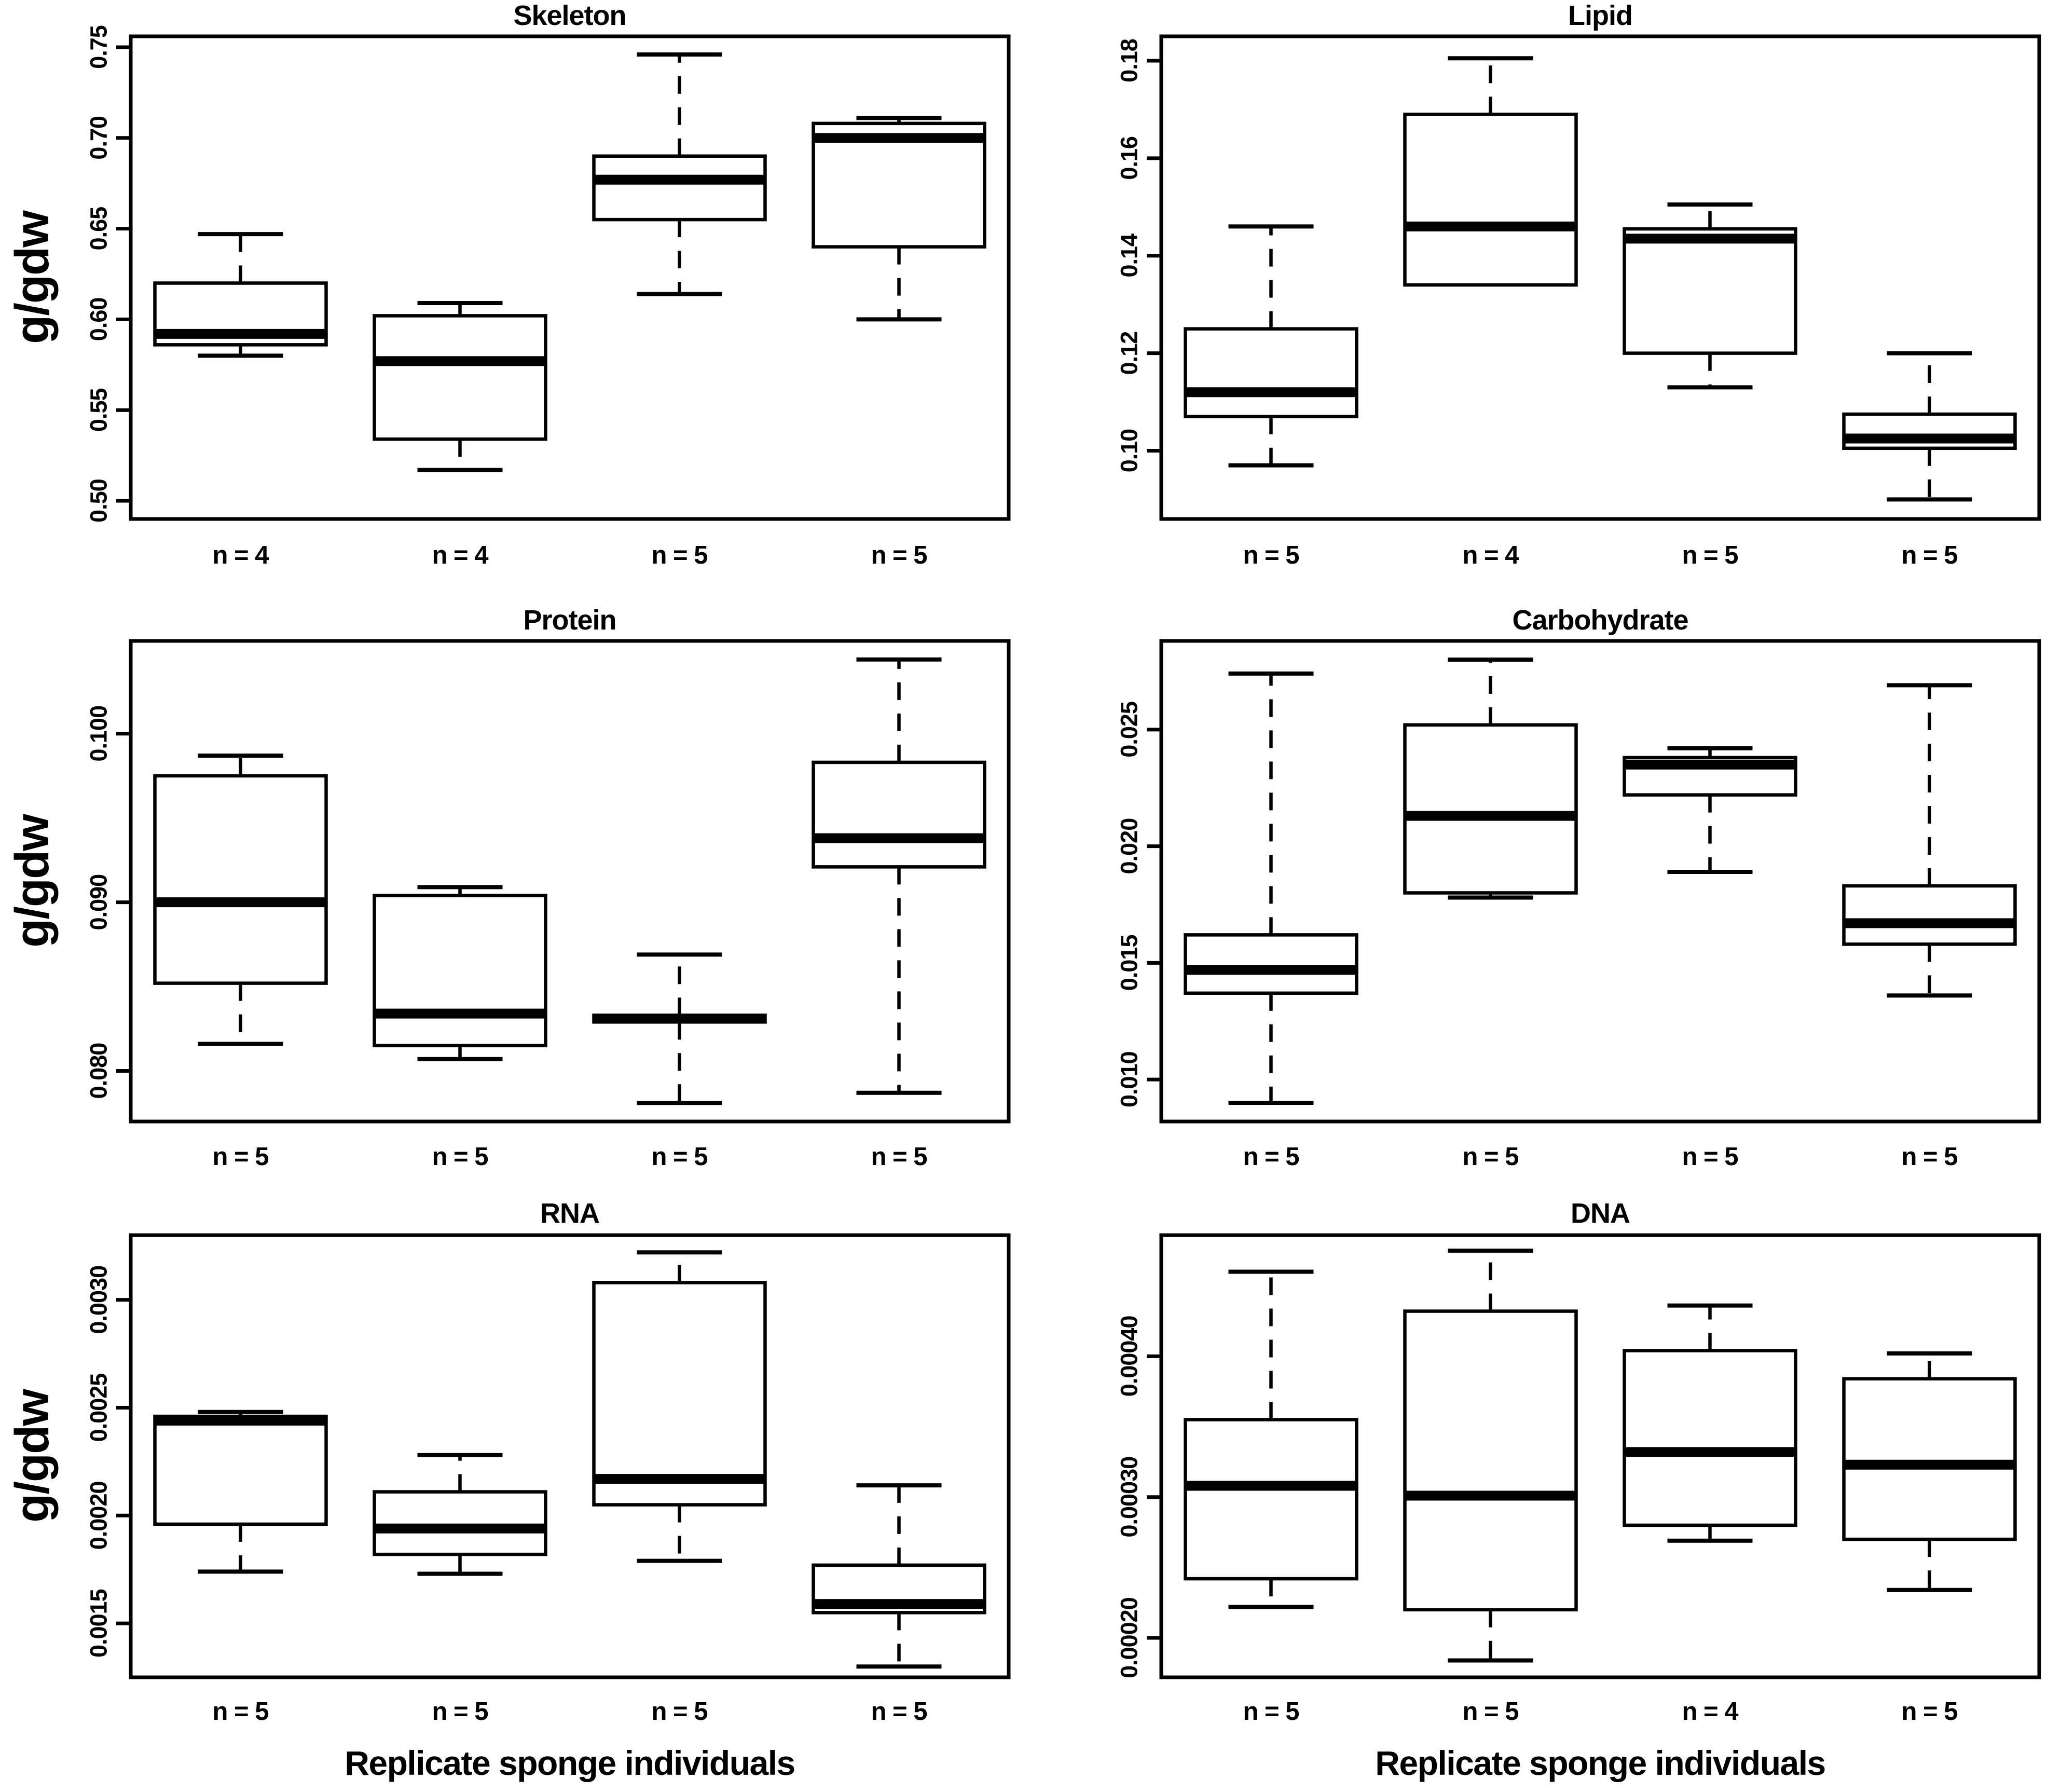 This screenshot has height=1792, width=2061. Describe the element at coordinates (1600, 15) in the screenshot. I see `panel-title: Lipid` at that location.